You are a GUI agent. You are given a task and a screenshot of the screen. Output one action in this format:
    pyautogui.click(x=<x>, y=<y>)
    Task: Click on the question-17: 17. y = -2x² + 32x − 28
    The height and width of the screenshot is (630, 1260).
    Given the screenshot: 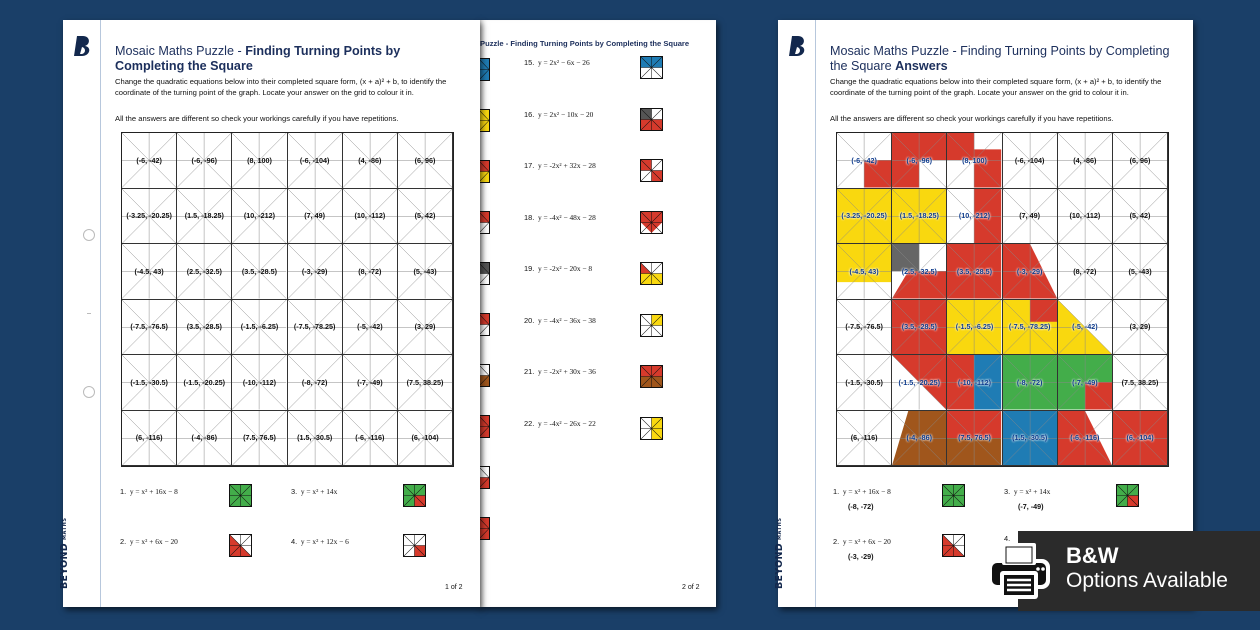 What is the action you would take?
    pyautogui.click(x=560, y=165)
    